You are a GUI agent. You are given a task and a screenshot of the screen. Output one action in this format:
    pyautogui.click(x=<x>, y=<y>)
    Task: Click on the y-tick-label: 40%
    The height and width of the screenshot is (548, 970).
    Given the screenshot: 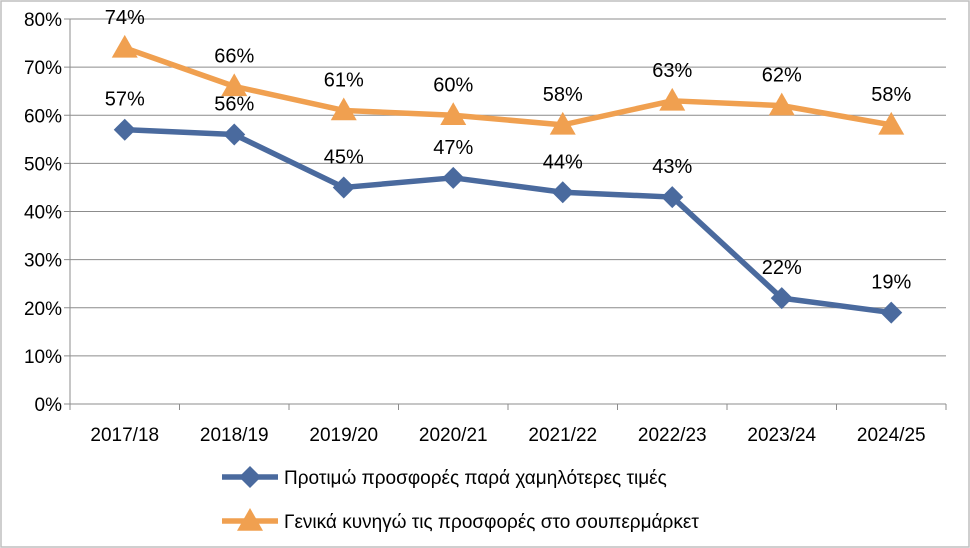 What is the action you would take?
    pyautogui.click(x=43, y=213)
    